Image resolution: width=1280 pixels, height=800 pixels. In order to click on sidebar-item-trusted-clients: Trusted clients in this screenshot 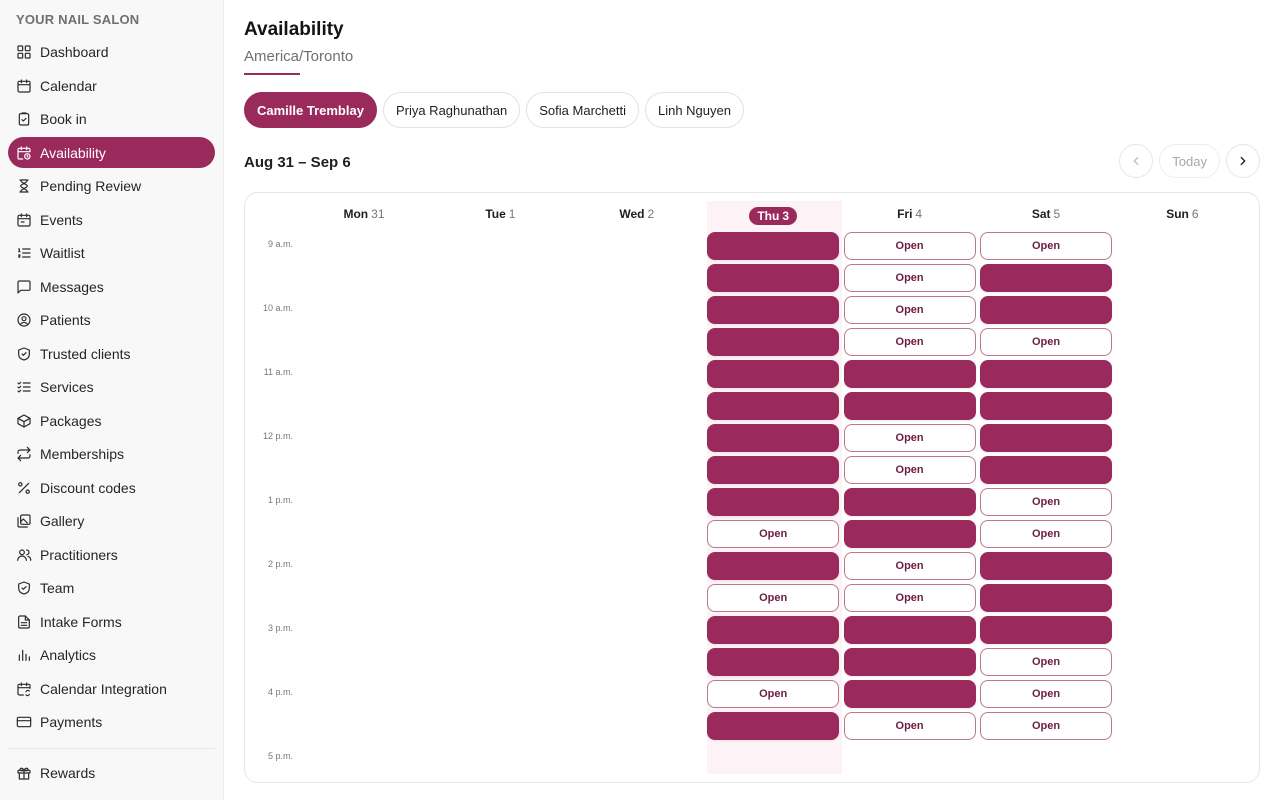, I will do `click(111, 353)`.